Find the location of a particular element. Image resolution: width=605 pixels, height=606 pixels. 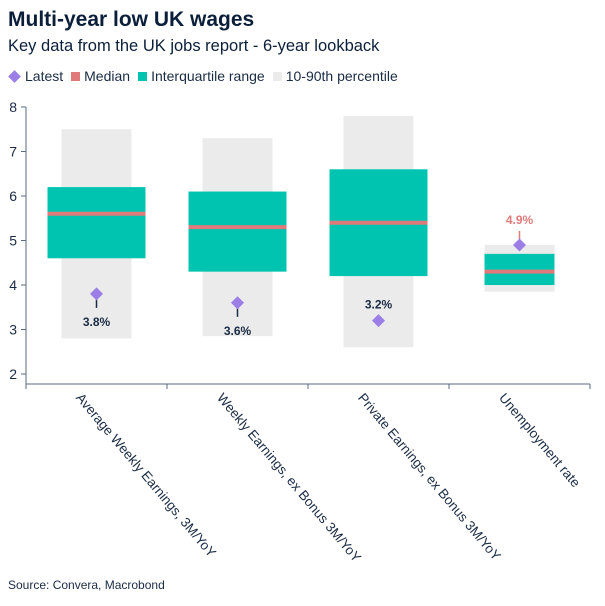

y-tick-label: 4 is located at coordinates (13, 285).